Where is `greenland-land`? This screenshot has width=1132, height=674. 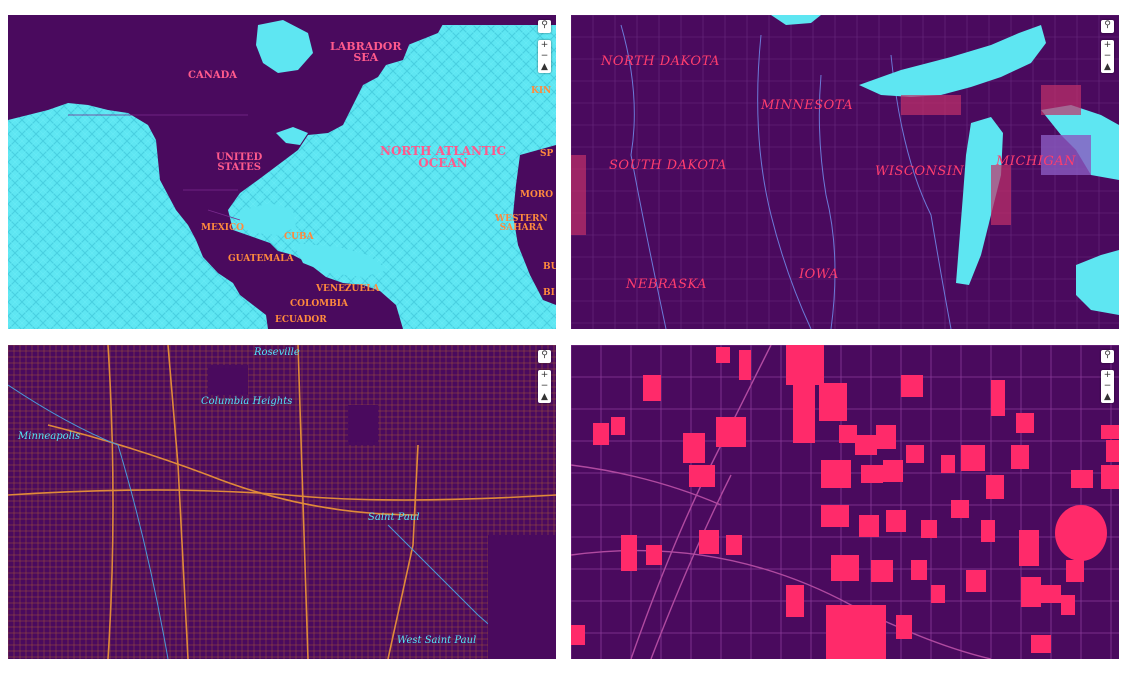
greenland-land is located at coordinates (388, 32).